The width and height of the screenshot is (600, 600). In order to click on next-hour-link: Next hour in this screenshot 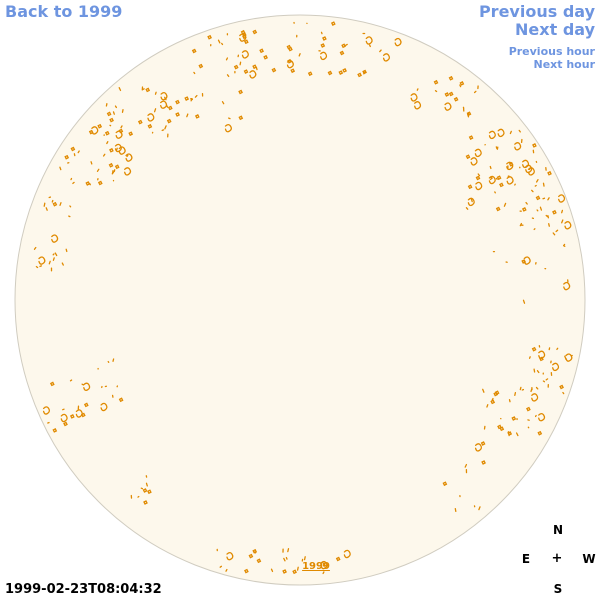, I will do `click(564, 64)`.